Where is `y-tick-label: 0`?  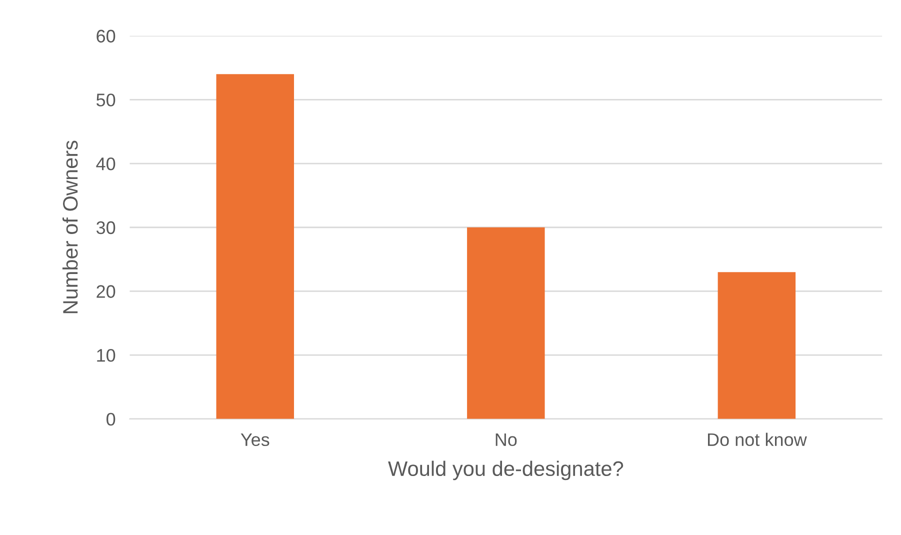 y-tick-label: 0 is located at coordinates (111, 419).